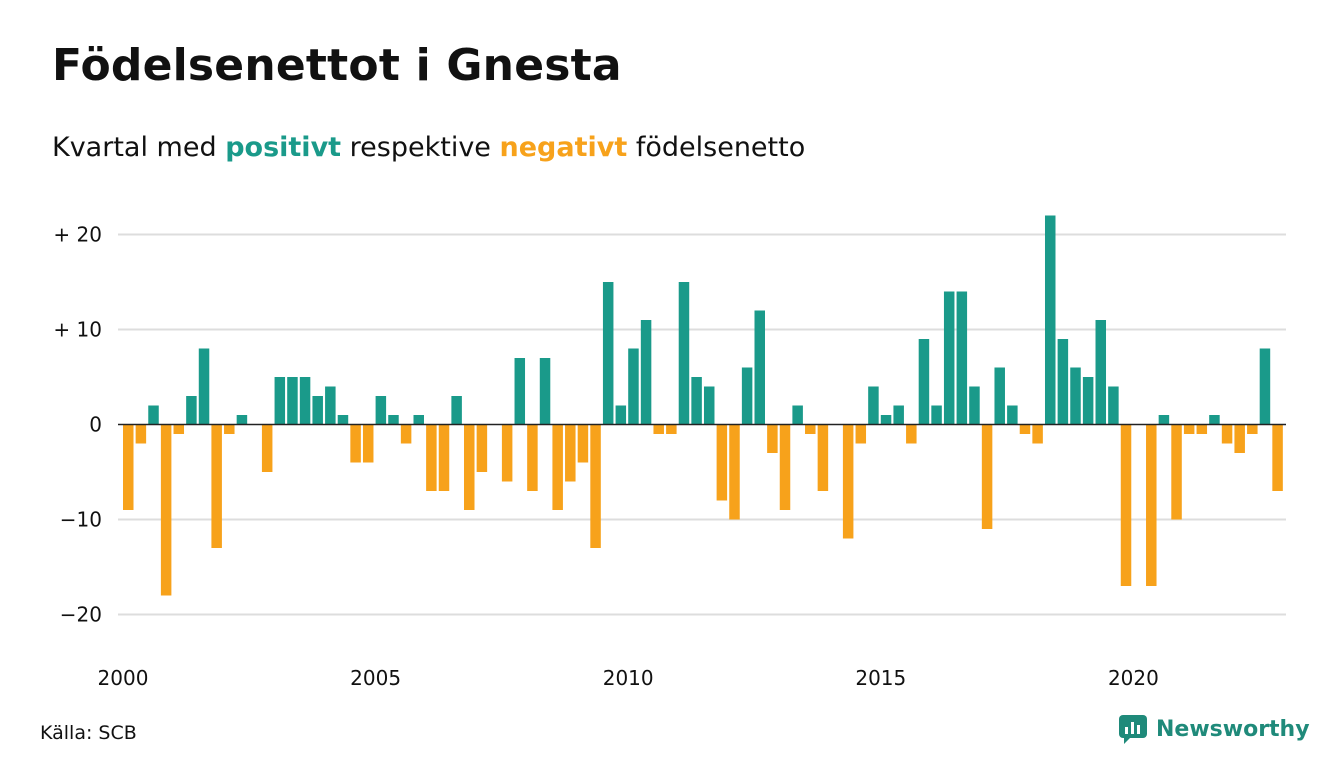 This screenshot has width=1340, height=780. I want to click on subtitle-prefix: Kvartal med, so click(134, 147).